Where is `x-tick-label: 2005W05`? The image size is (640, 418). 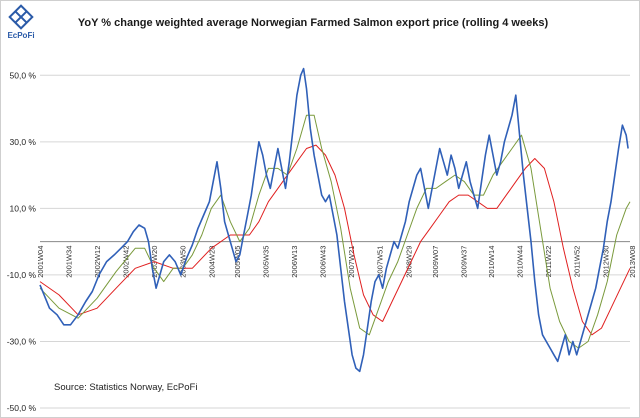
x-tick-label: 2005W05 is located at coordinates (237, 262).